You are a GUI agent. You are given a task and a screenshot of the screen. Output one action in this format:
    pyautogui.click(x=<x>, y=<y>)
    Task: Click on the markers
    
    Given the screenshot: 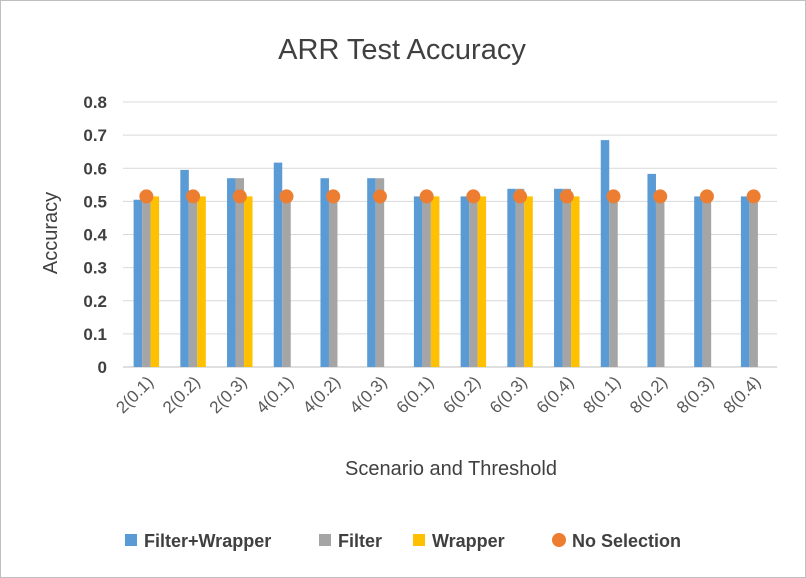 What is the action you would take?
    pyautogui.click(x=450, y=196)
    